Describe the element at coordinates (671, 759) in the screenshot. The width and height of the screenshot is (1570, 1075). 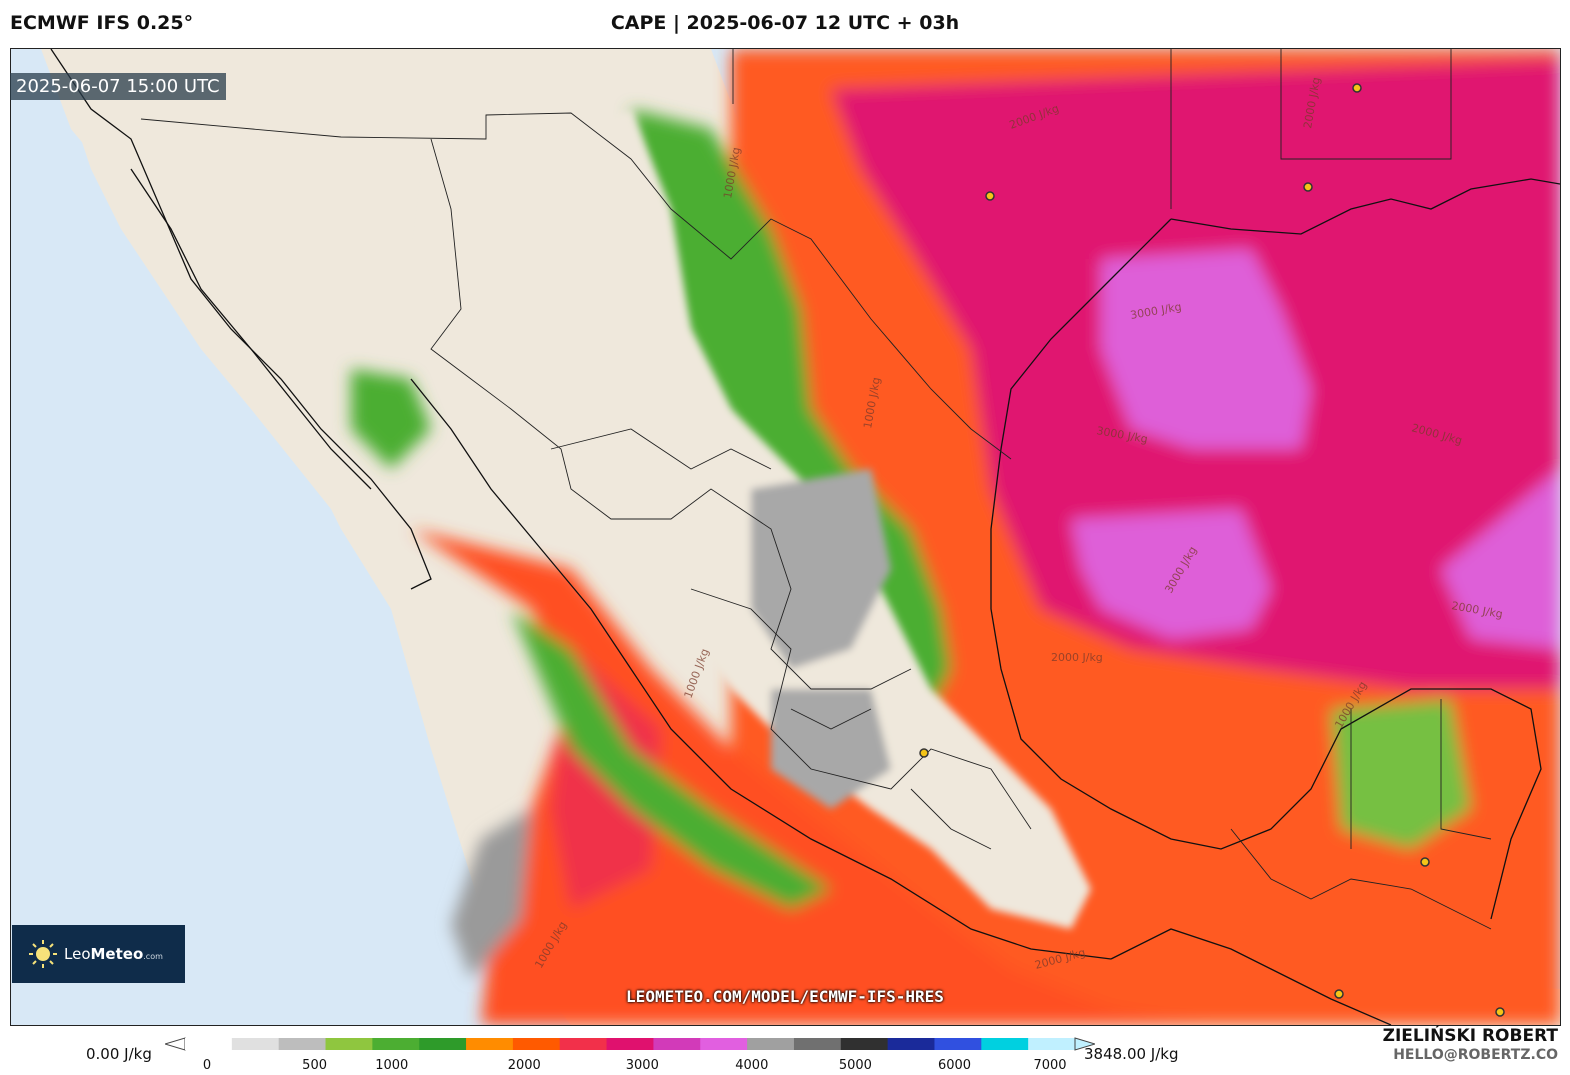
I see `cape-field-green-sw` at that location.